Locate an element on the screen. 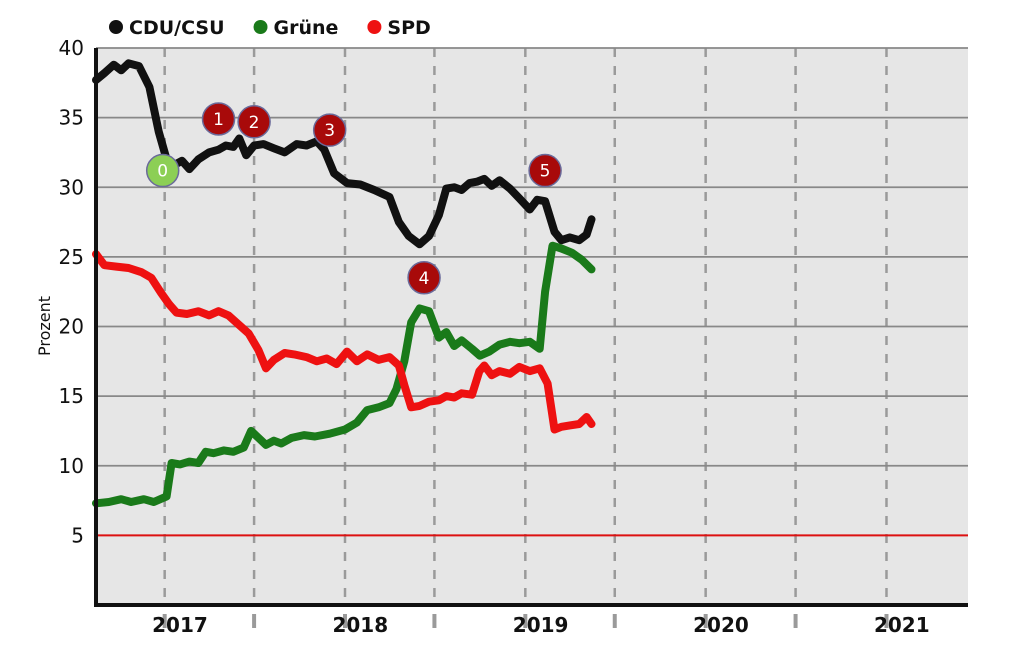 Image resolution: width=1024 pixels, height=659 pixels. y-tick-labels: 5 10 15 20 25 30 35 40 is located at coordinates (71, 291).